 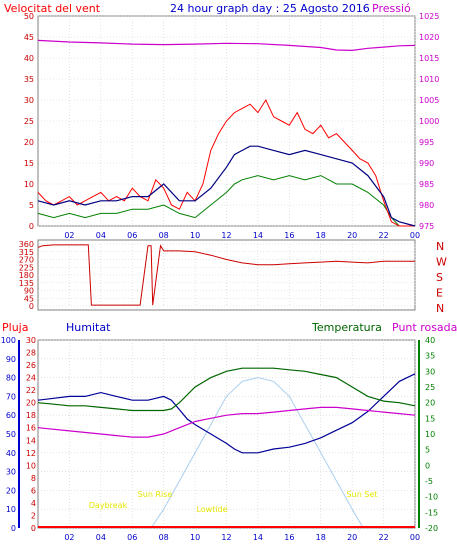 I want to click on wind-average-line, so click(x=226, y=186).